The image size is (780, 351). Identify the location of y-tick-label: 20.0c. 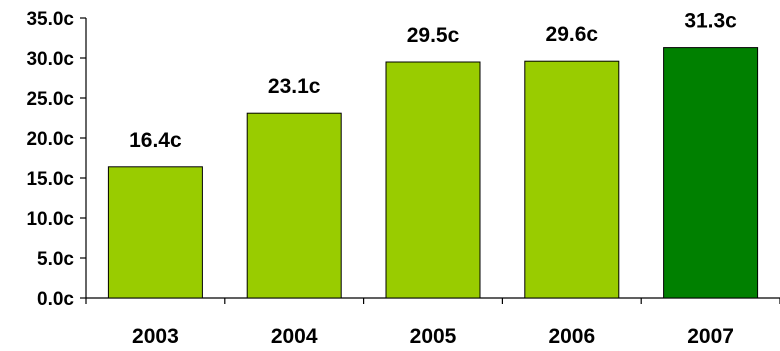
(50, 139).